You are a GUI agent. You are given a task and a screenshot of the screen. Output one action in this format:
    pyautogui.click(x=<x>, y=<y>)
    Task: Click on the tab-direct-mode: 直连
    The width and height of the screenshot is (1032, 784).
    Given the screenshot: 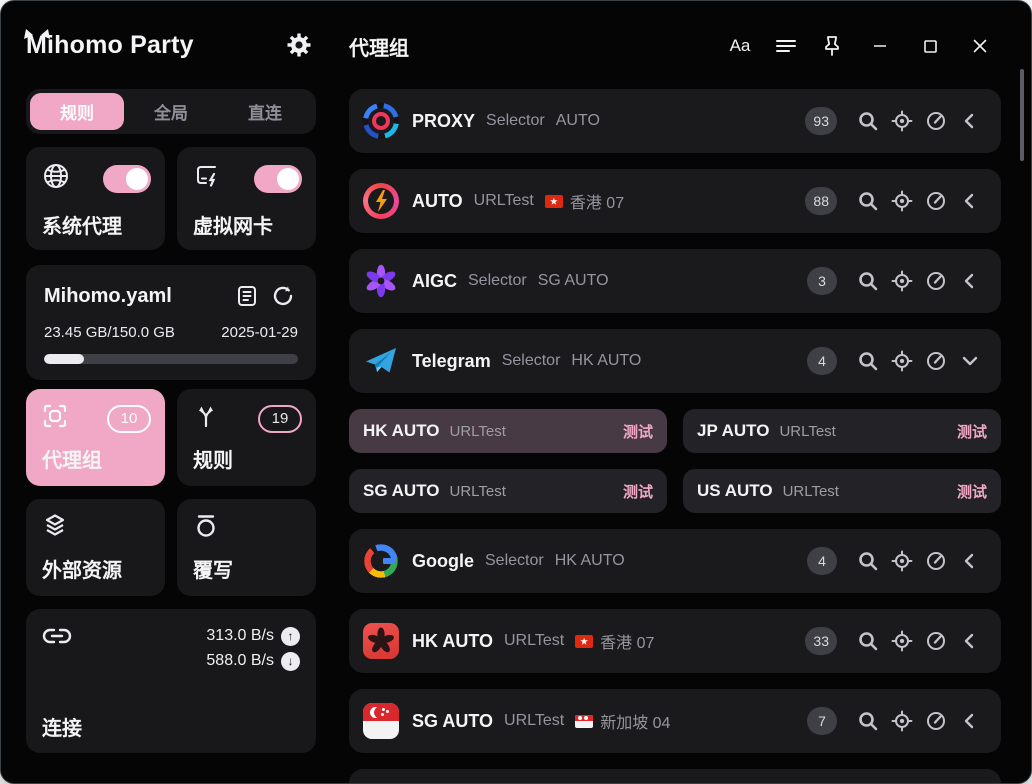 What is the action you would take?
    pyautogui.click(x=265, y=111)
    